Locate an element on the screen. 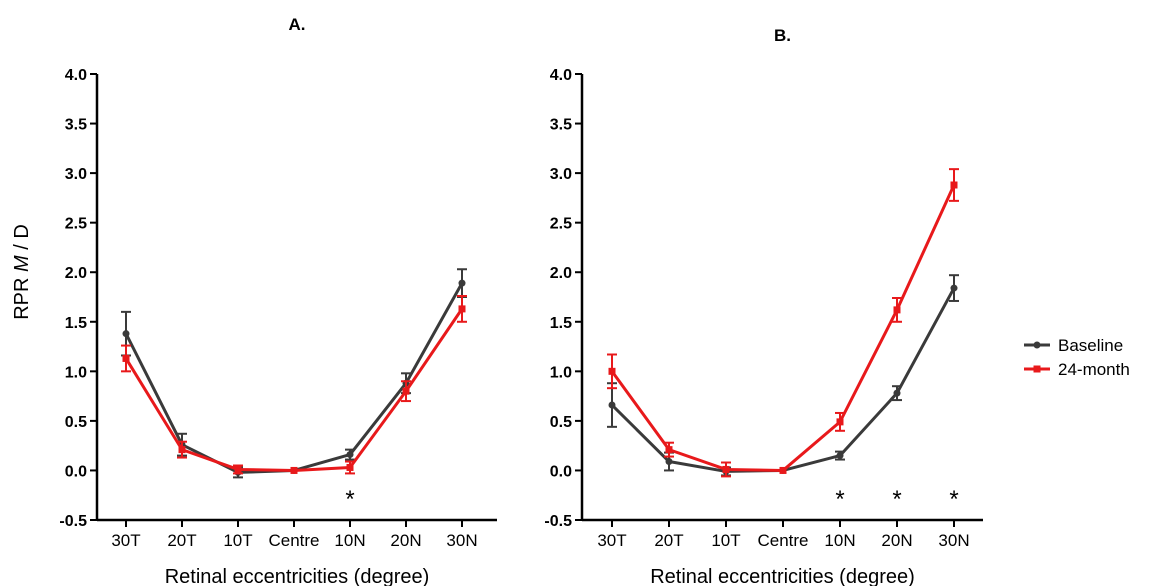 This screenshot has width=1151, height=586. legend-item-baseline: Baseline is located at coordinates (1073, 345).